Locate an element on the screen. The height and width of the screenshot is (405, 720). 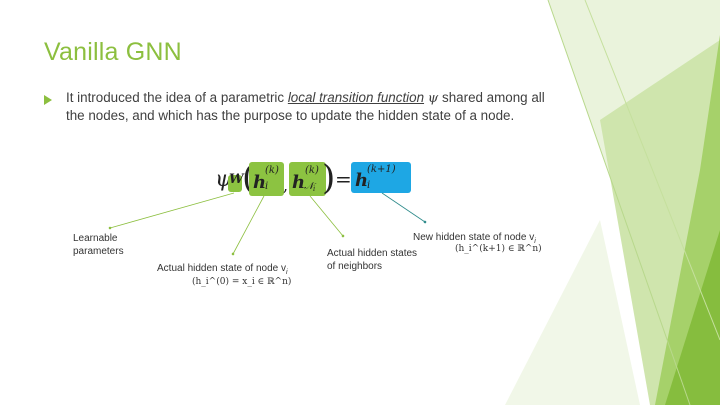
slide-title: Vanilla GNN is located at coordinates (113, 52).